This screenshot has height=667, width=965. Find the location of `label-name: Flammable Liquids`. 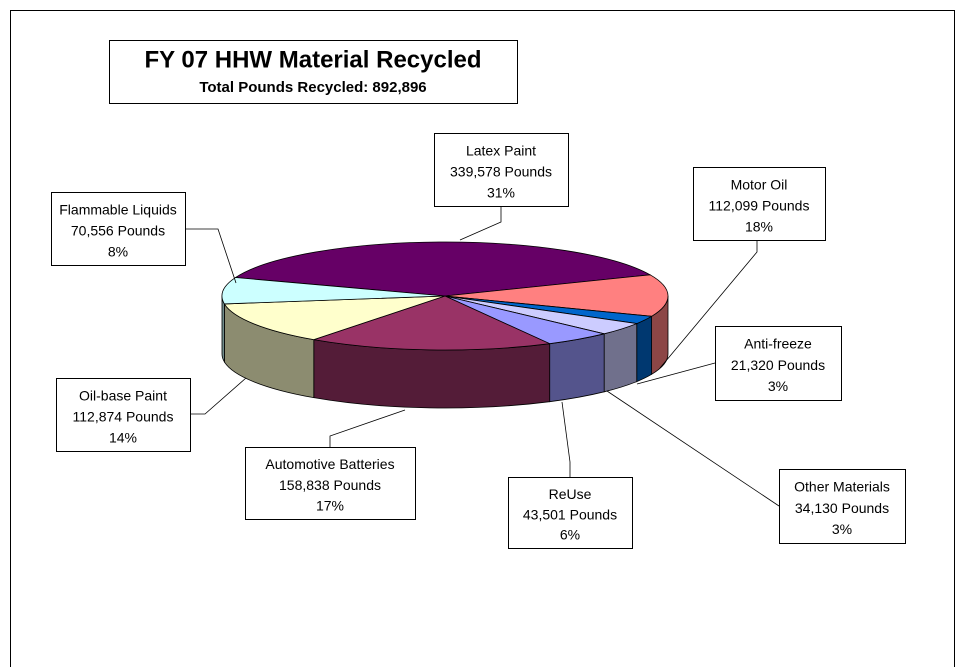

label-name: Flammable Liquids is located at coordinates (118, 209).